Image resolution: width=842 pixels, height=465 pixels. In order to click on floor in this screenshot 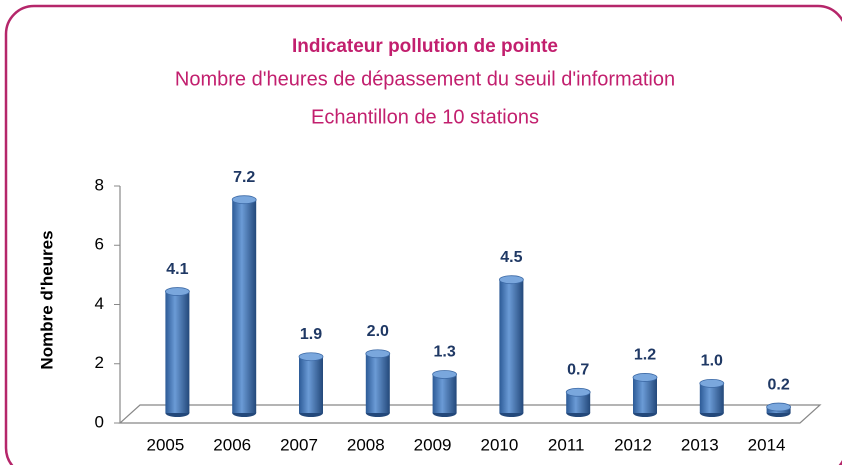, I will do `click(470, 414)`.